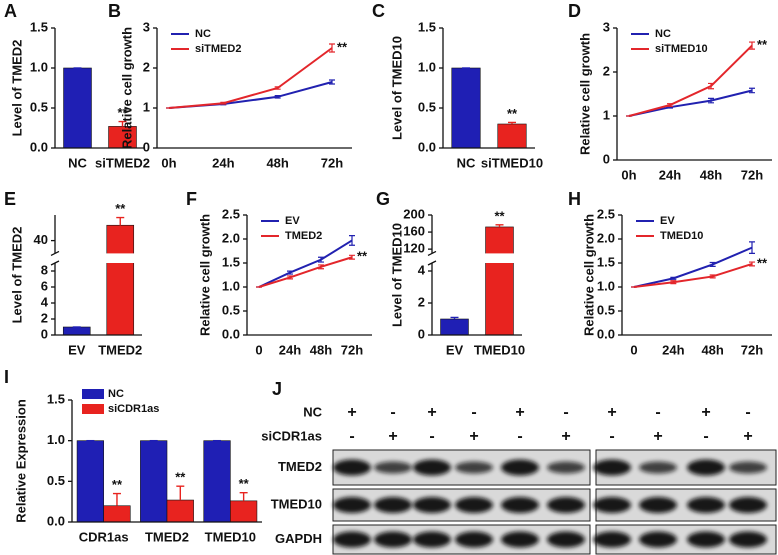  Describe the element at coordinates (303, 236) in the screenshot. I see `legend-label: TMED2` at that location.